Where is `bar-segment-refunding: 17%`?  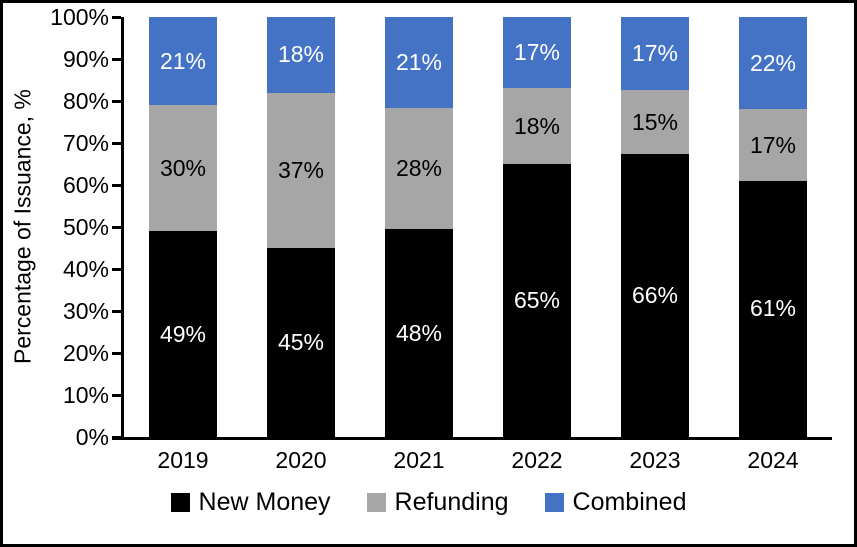
bar-segment-refunding: 17% is located at coordinates (773, 145).